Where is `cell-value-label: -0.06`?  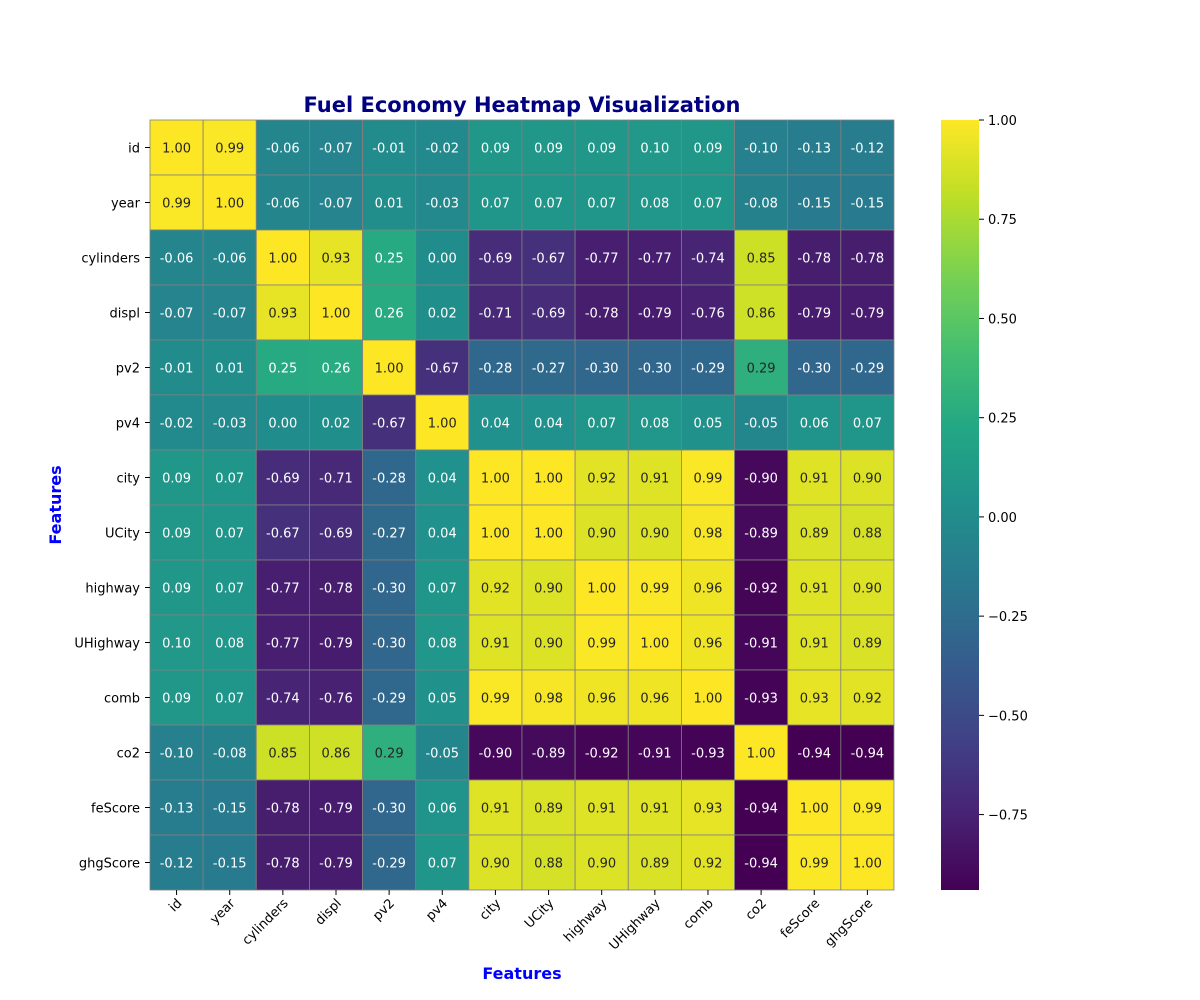 cell-value-label: -0.06 is located at coordinates (283, 204).